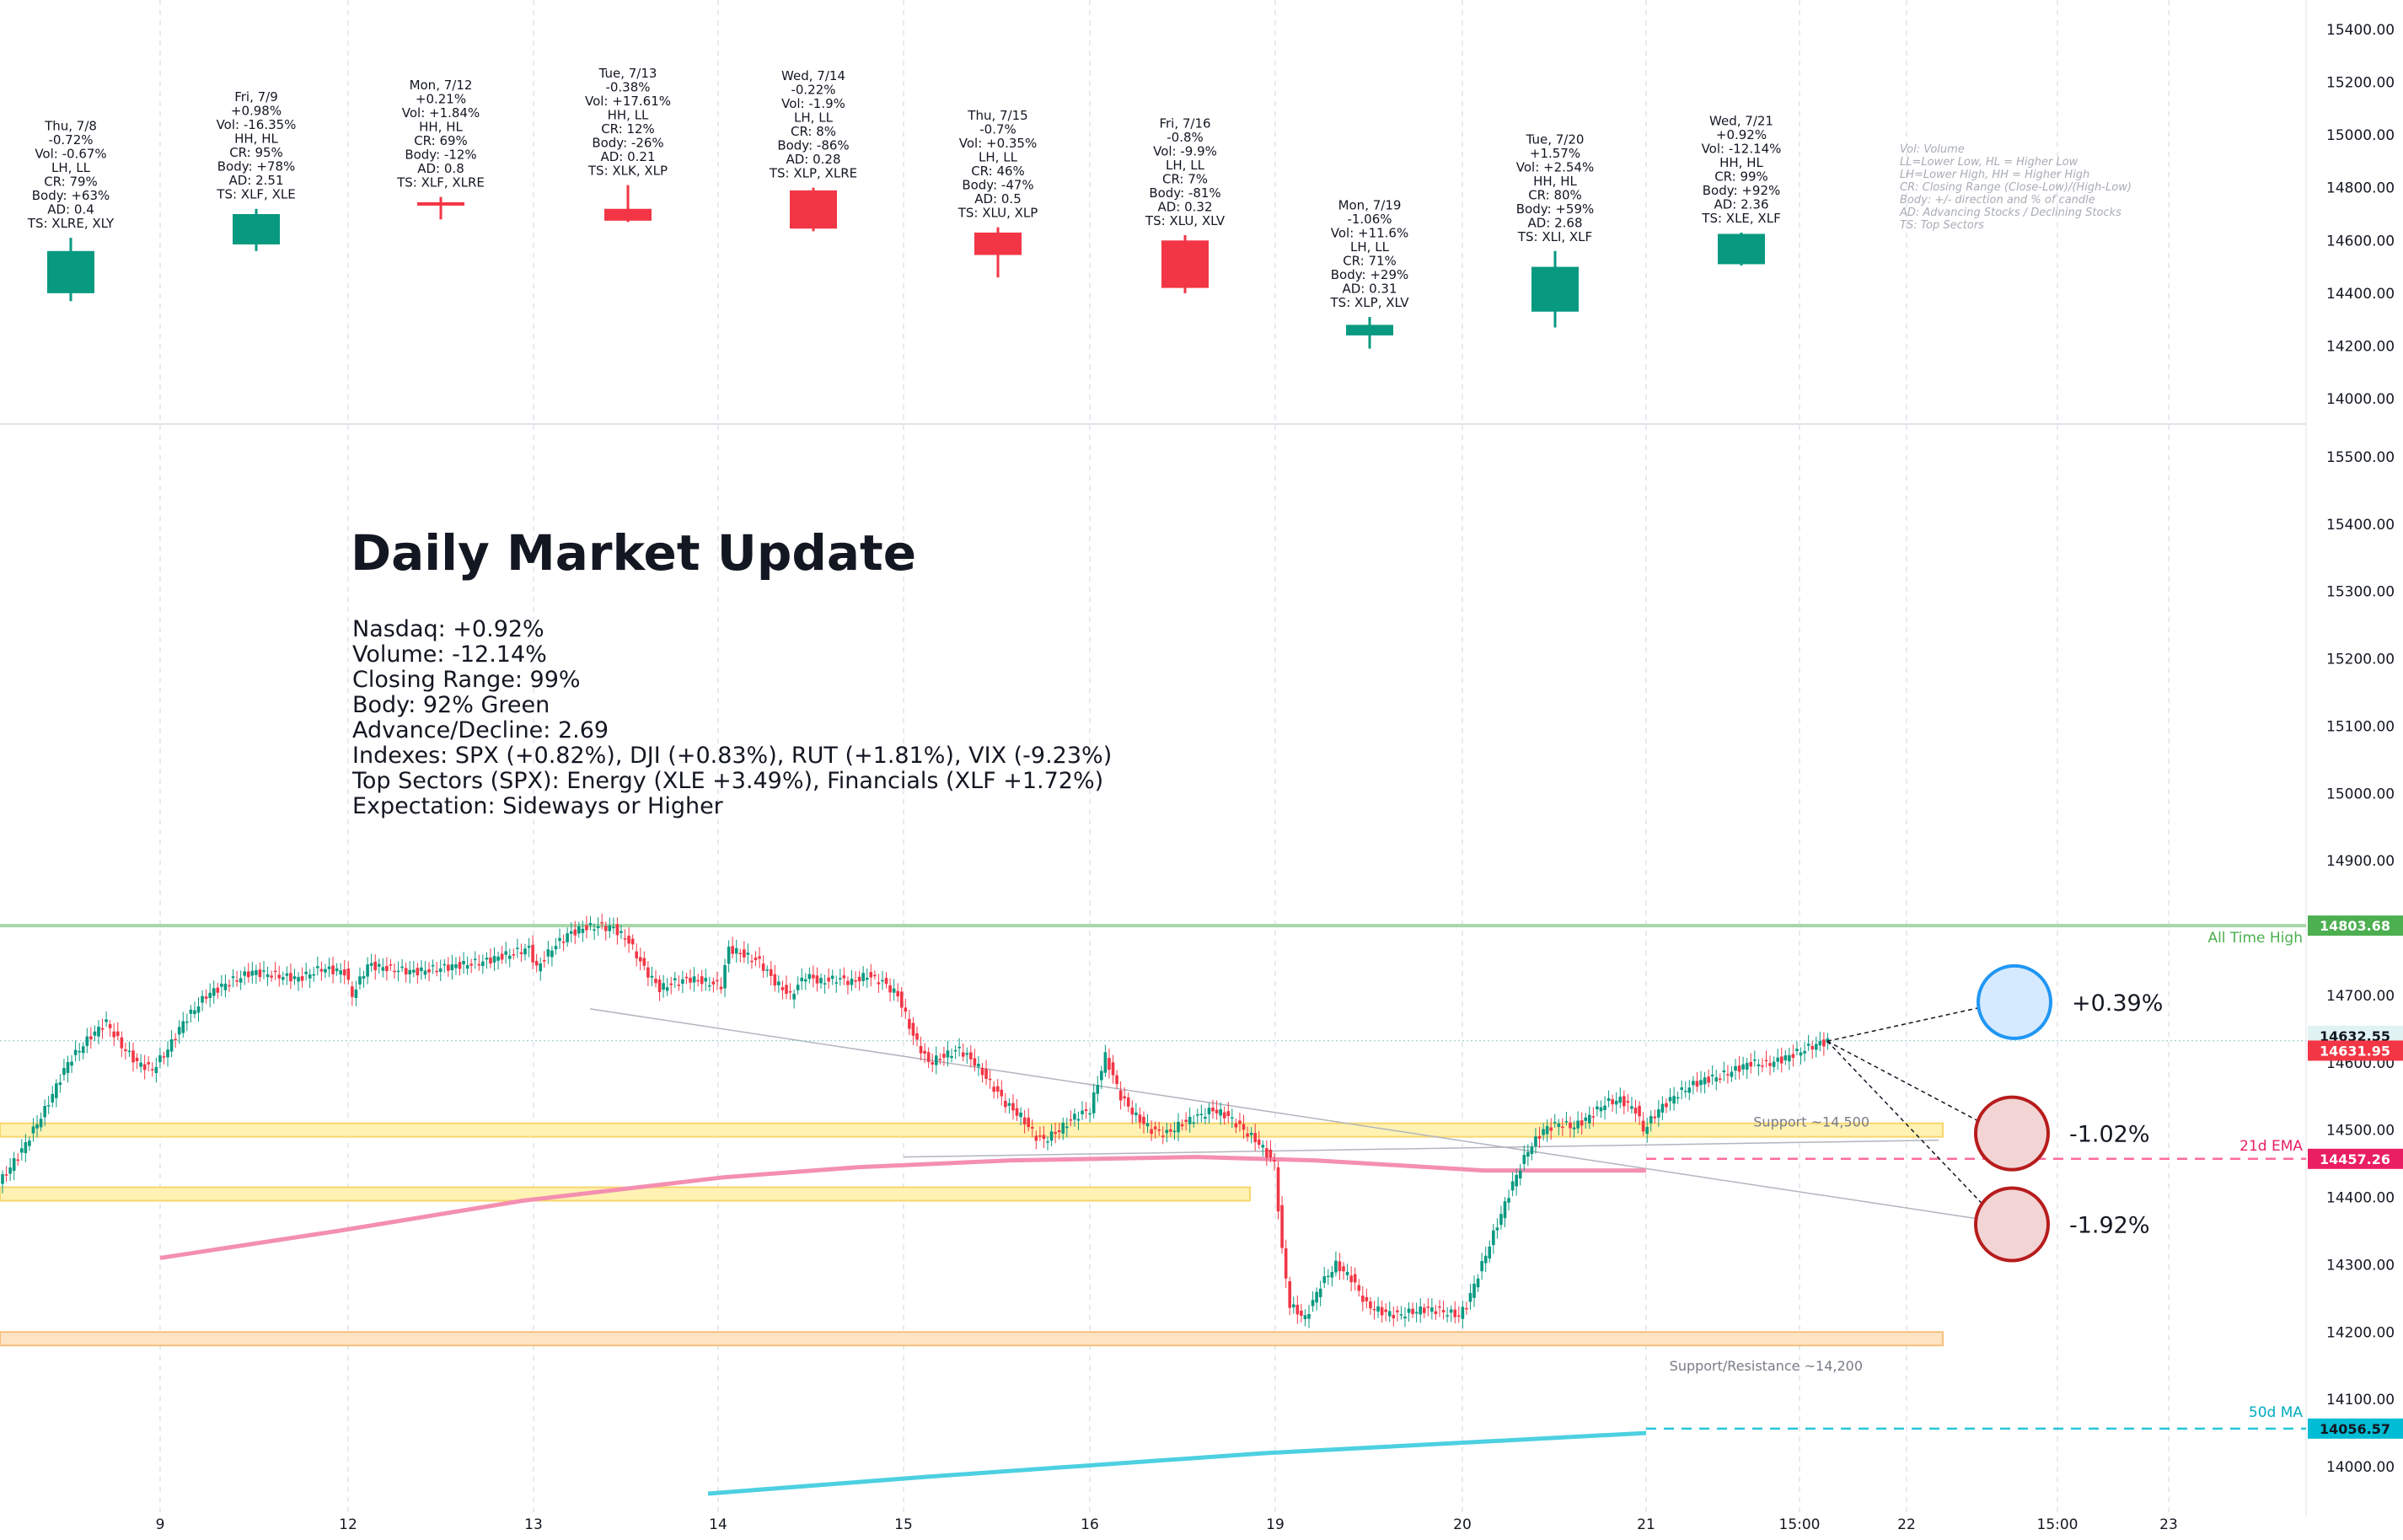 The image size is (2403, 1540). What do you see at coordinates (2360, 726) in the screenshot?
I see `y-tick-label: 15100.00` at bounding box center [2360, 726].